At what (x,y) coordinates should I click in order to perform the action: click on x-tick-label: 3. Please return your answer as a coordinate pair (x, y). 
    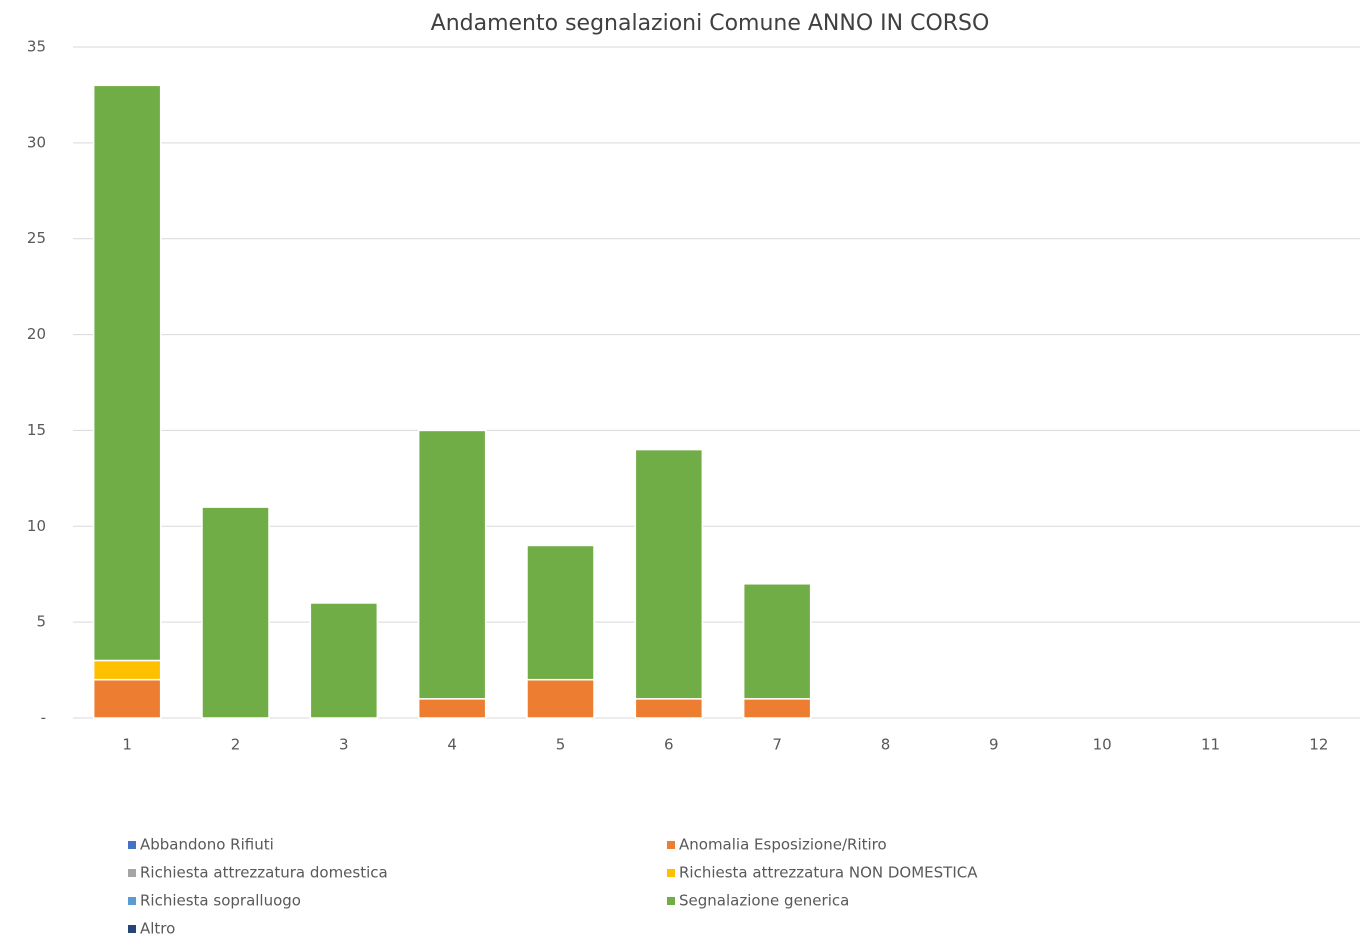
    Looking at the image, I should click on (344, 745).